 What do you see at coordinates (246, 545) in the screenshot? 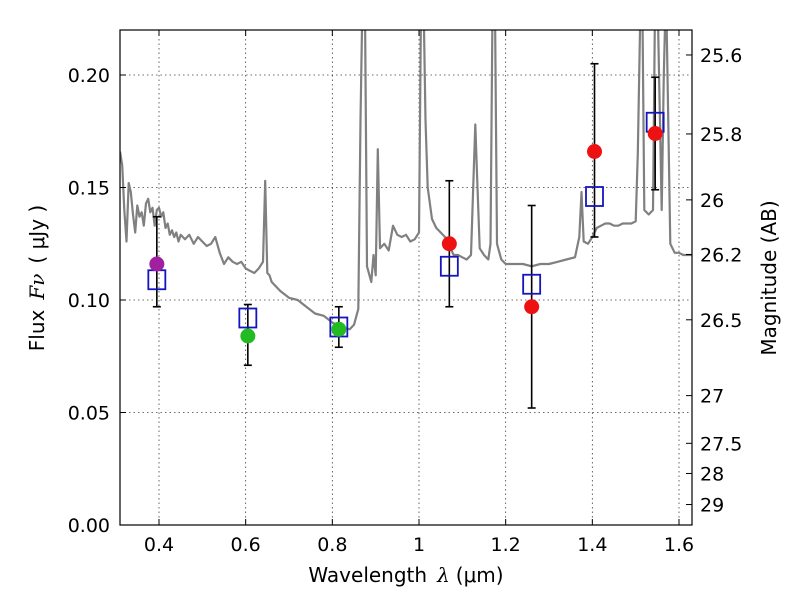
I see `x-tick-label: 0.6` at bounding box center [246, 545].